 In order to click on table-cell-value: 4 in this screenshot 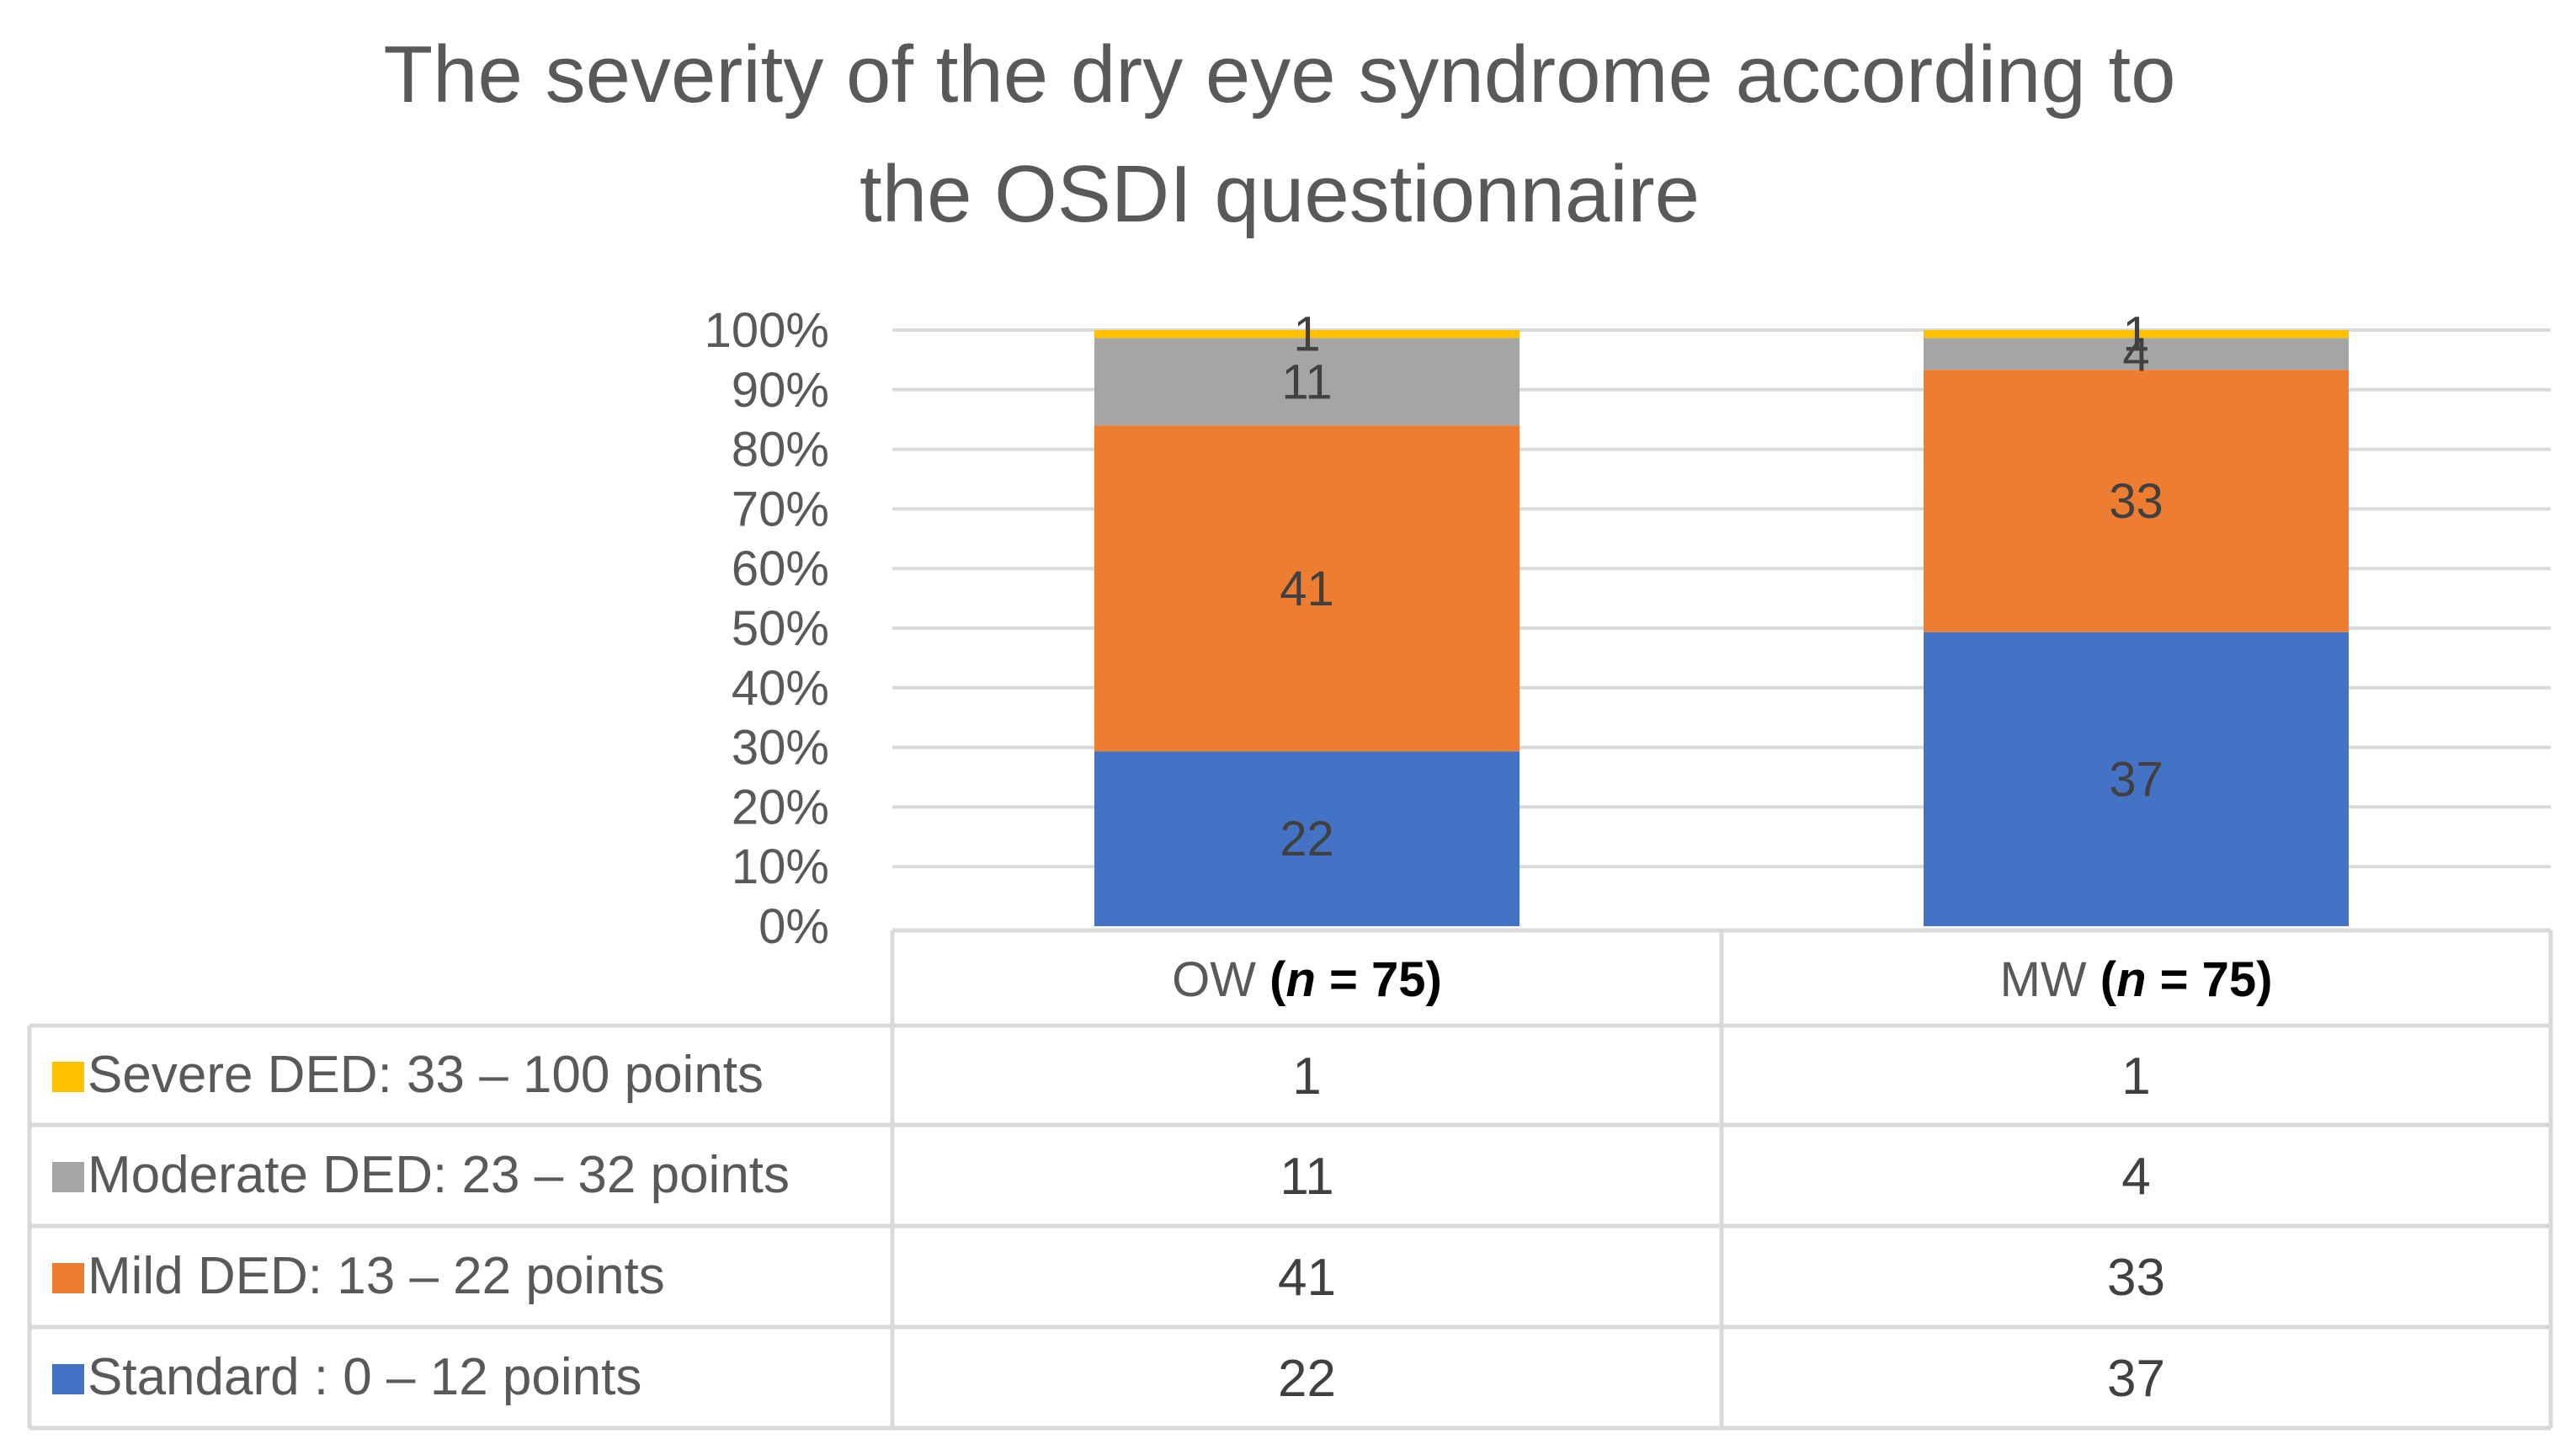, I will do `click(2136, 1177)`.